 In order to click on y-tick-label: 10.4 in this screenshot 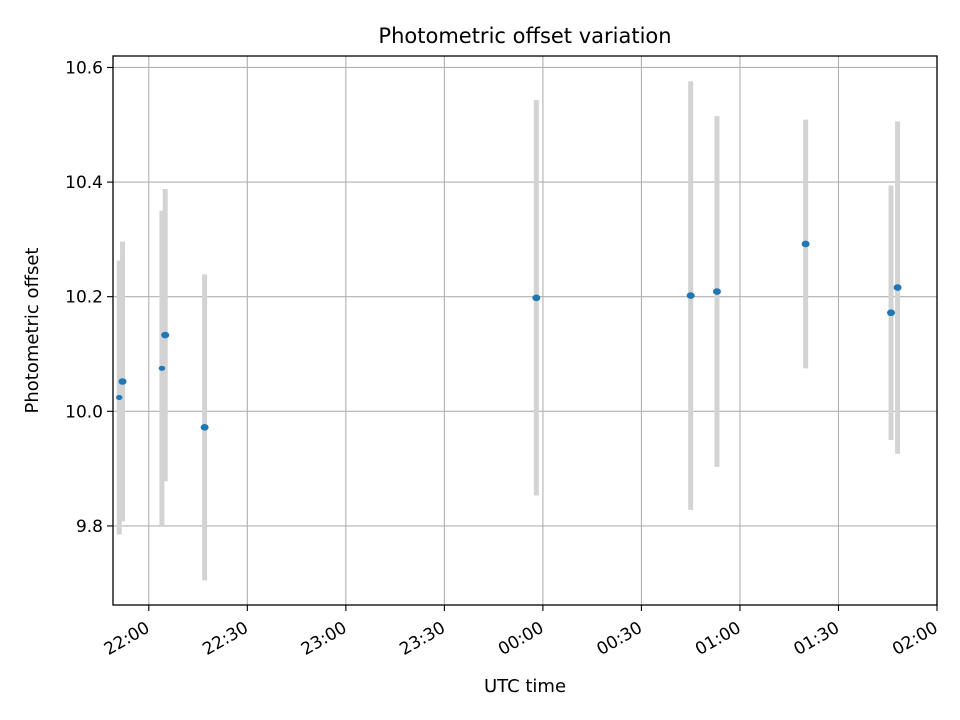, I will do `click(84, 183)`.